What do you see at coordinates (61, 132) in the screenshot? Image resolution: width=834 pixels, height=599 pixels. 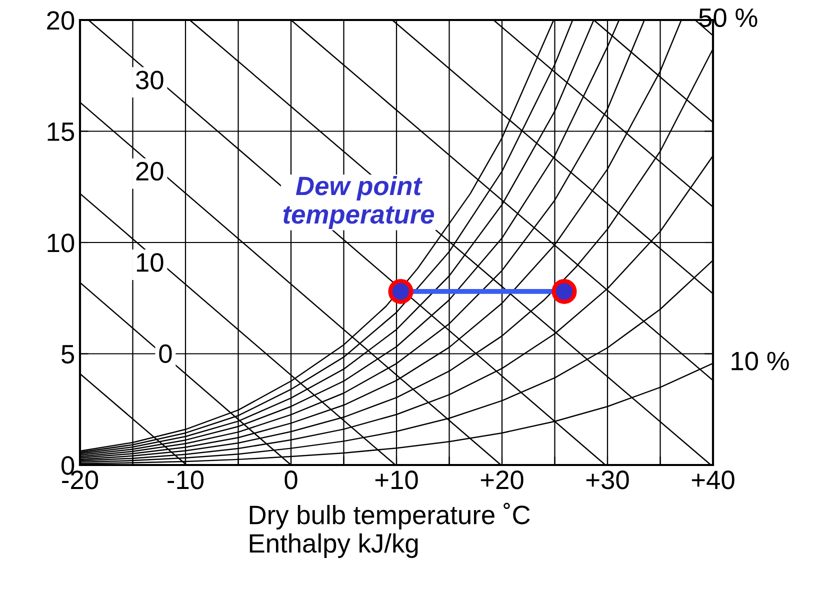 I see `y-tick-label: 15` at bounding box center [61, 132].